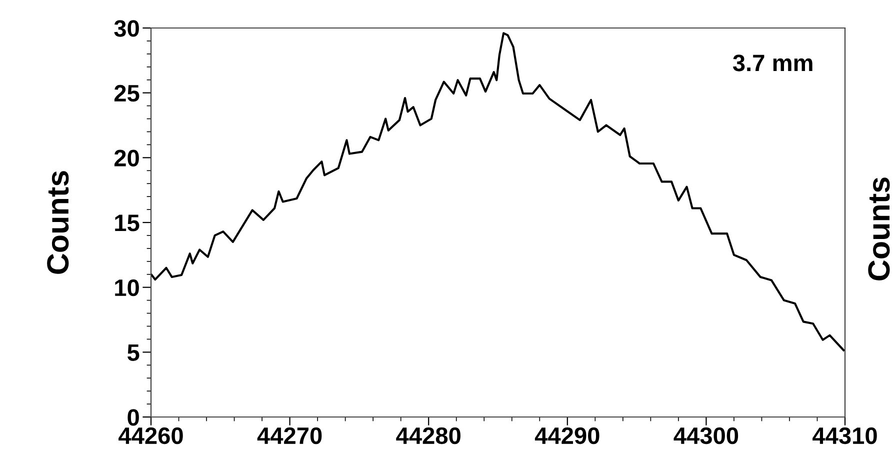 This screenshot has width=895, height=458. I want to click on y-tick-label: 25, so click(127, 93).